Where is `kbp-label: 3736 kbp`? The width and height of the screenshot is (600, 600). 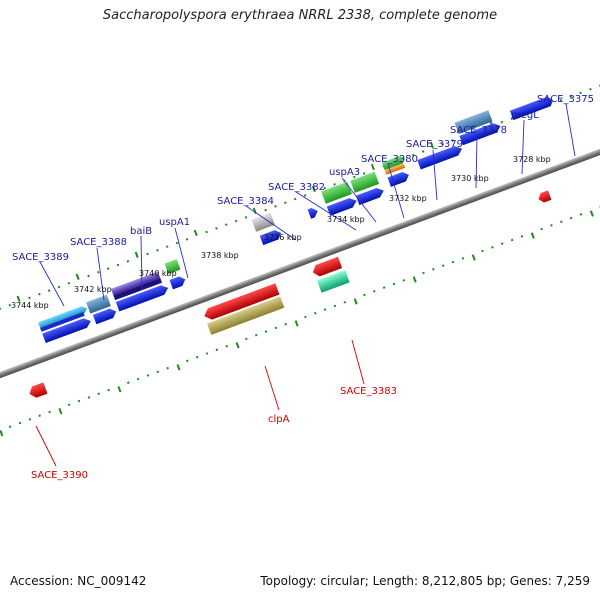 kbp-label: 3736 kbp is located at coordinates (283, 237).